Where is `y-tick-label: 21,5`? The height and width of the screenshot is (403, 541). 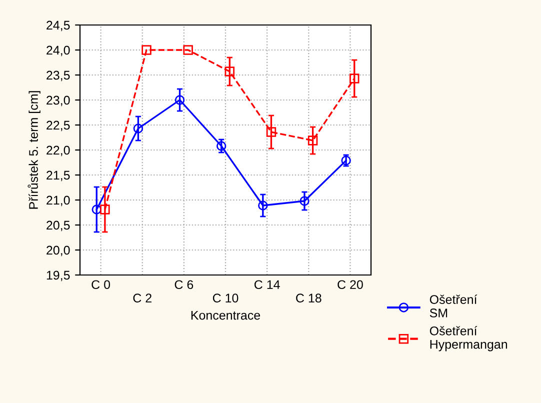 y-tick-label: 21,5 is located at coordinates (58, 176).